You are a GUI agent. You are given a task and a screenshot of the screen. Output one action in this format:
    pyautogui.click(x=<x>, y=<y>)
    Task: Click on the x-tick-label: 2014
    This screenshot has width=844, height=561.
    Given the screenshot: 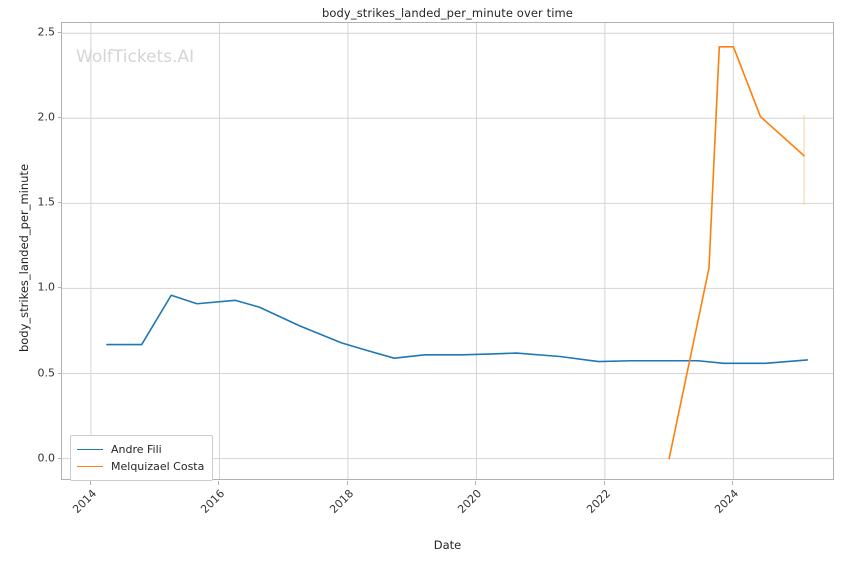 What is the action you would take?
    pyautogui.click(x=85, y=501)
    